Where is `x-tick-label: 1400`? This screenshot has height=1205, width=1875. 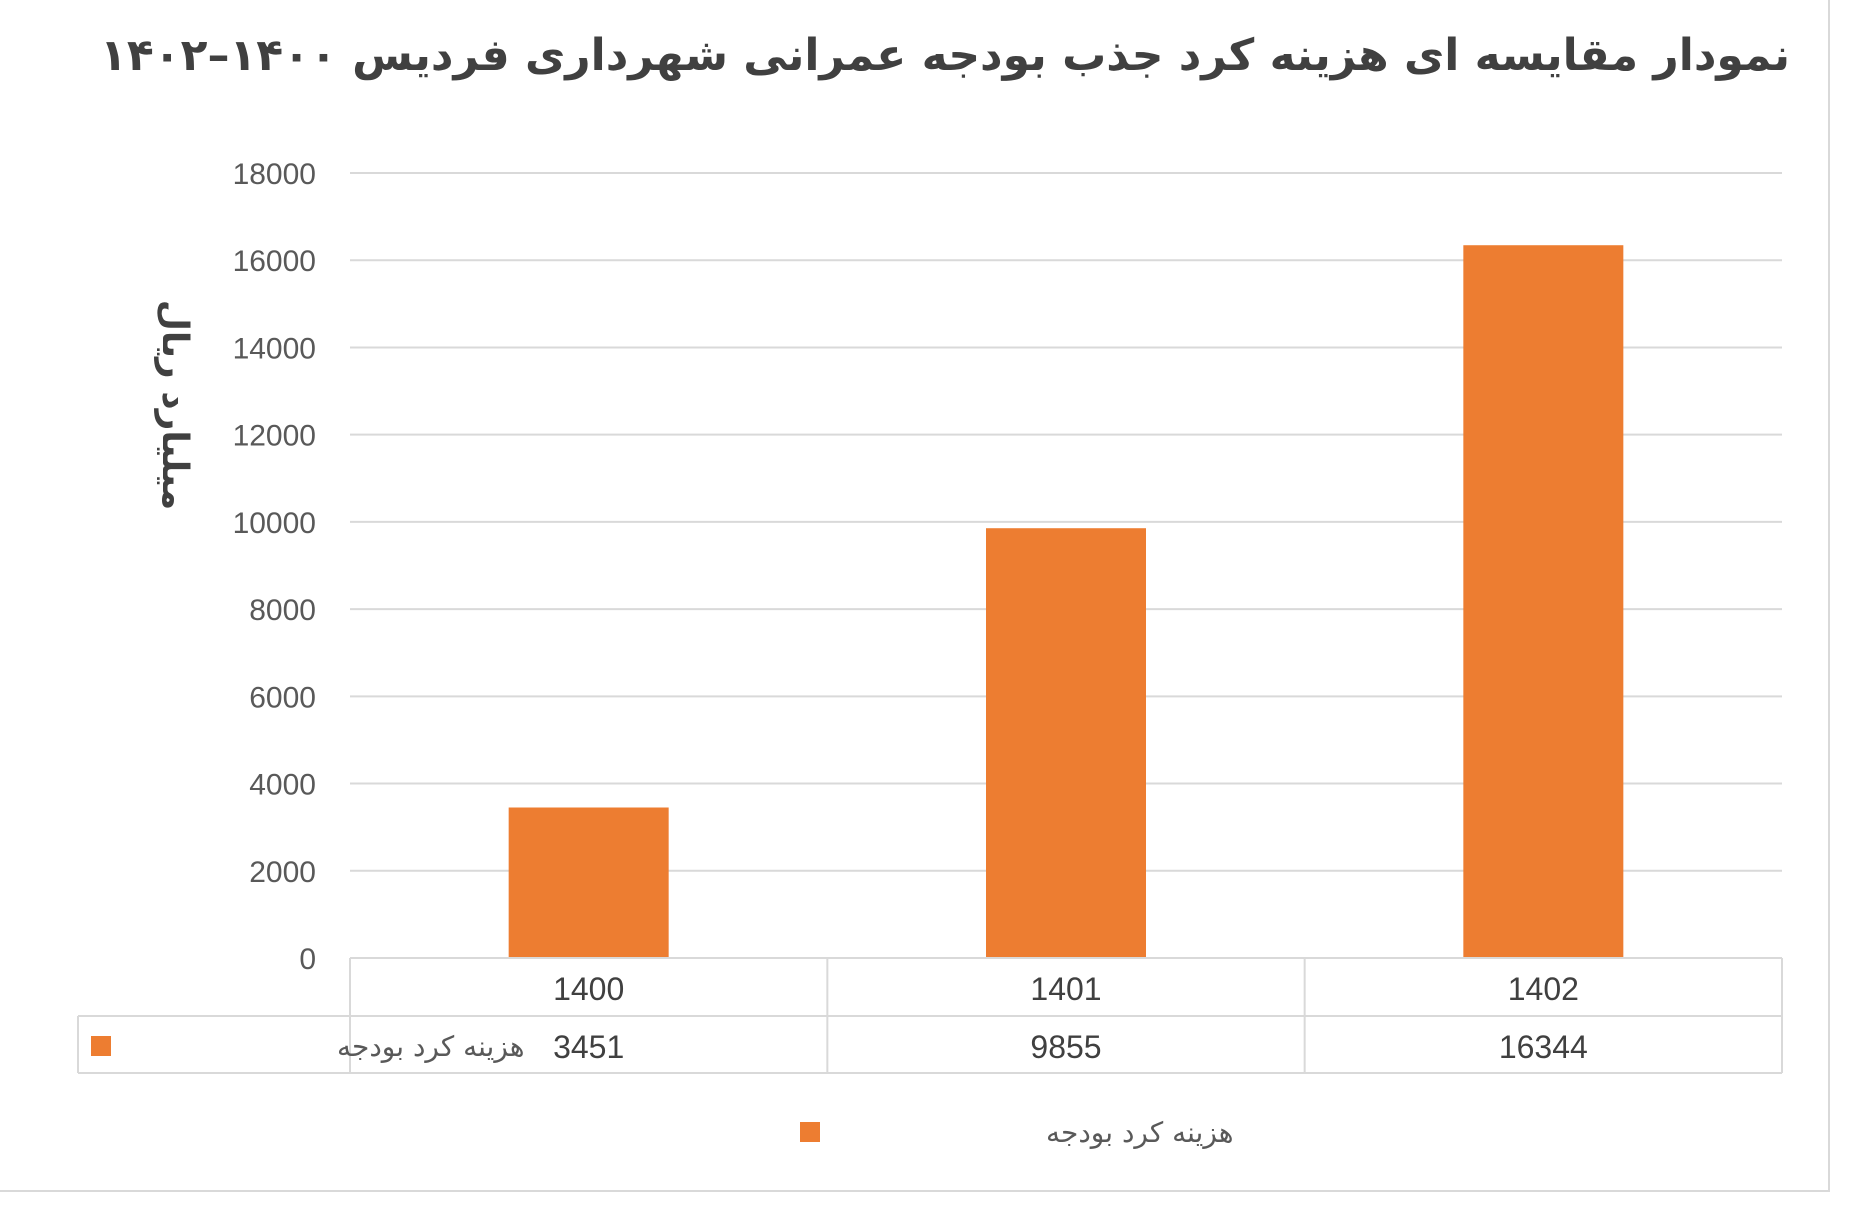 x-tick-label: 1400 is located at coordinates (588, 989).